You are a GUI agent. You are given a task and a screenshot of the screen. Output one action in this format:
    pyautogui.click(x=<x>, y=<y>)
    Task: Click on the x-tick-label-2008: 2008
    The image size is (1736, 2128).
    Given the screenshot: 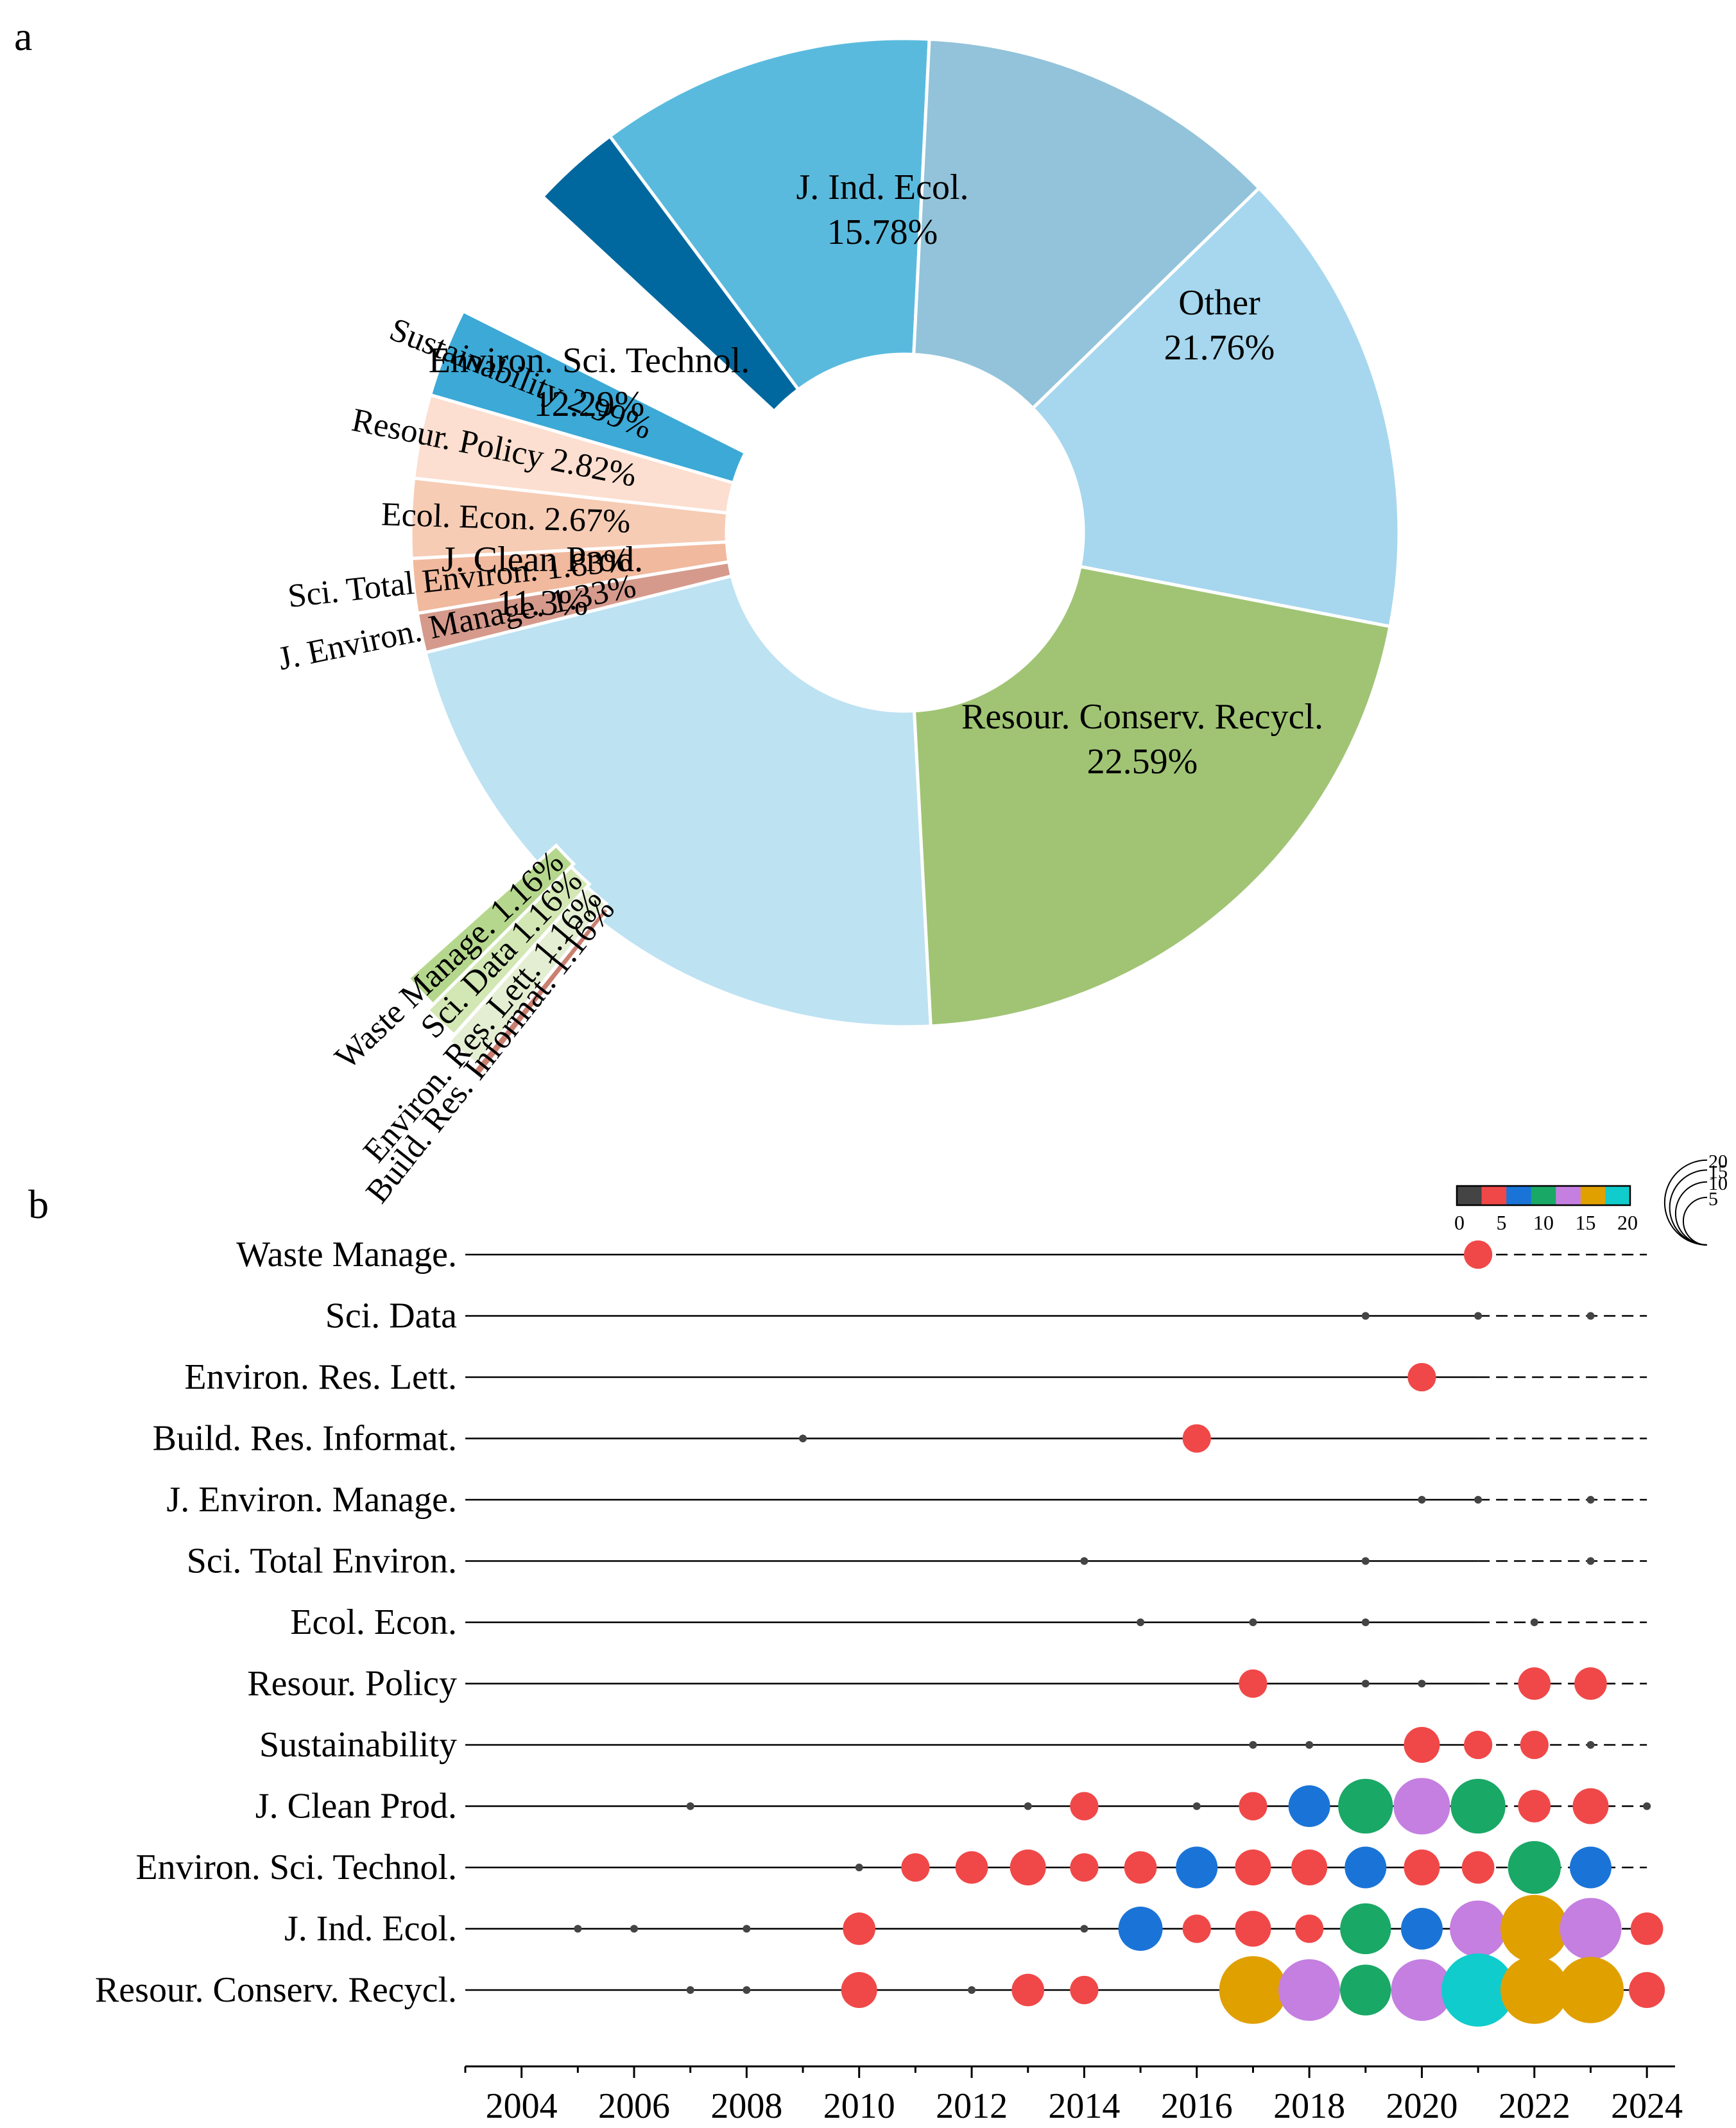 What is the action you would take?
    pyautogui.click(x=746, y=2106)
    